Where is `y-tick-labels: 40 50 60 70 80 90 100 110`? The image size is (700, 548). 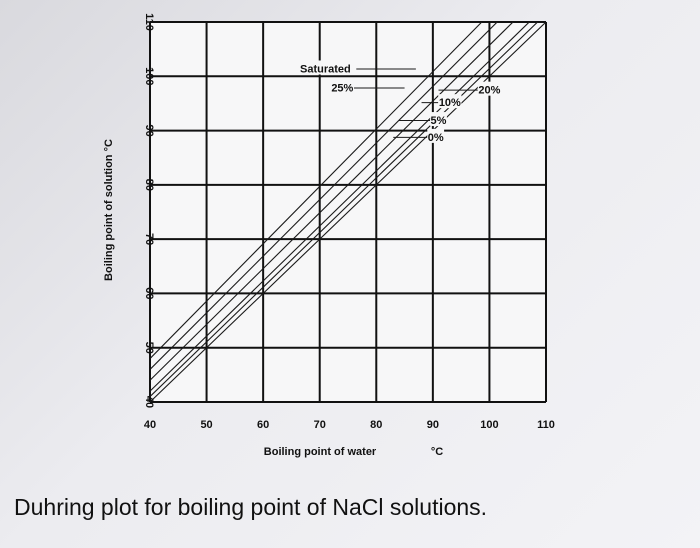
y-tick-labels: 40 50 60 70 80 90 100 110 is located at coordinates (149, 210).